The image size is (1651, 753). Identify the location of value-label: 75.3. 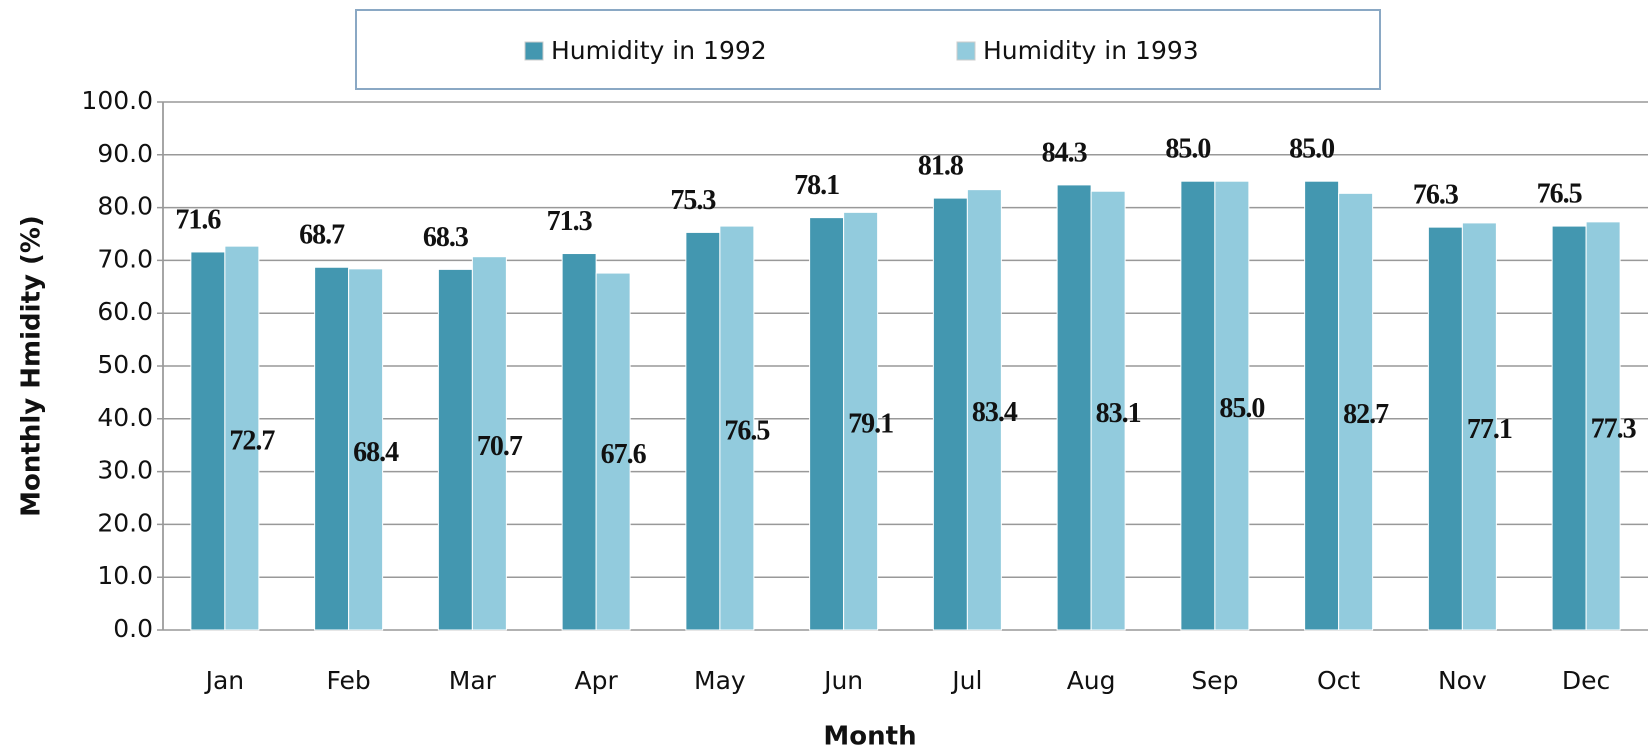
(693, 200).